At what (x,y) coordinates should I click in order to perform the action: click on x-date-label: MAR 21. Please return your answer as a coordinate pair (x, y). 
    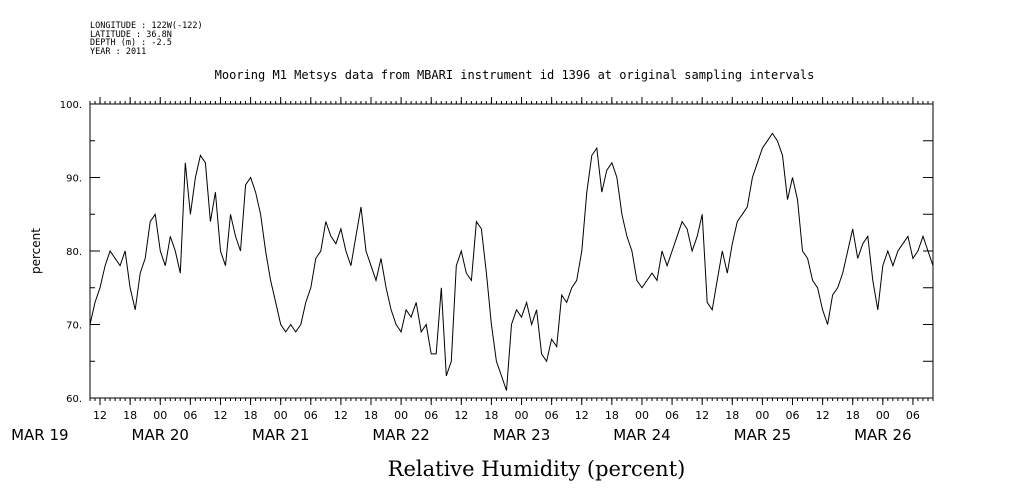
    Looking at the image, I should click on (280, 435).